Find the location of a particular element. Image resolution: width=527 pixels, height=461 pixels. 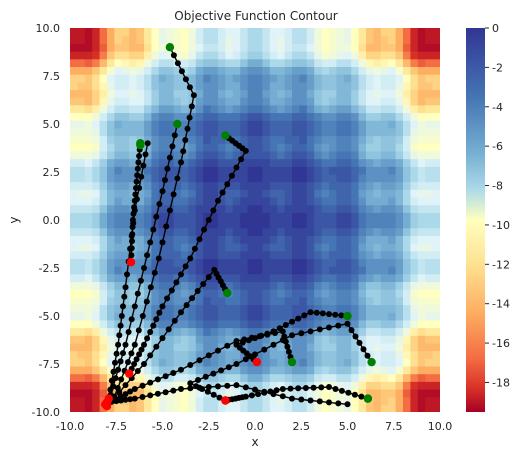

end-marker is located at coordinates (107, 402).